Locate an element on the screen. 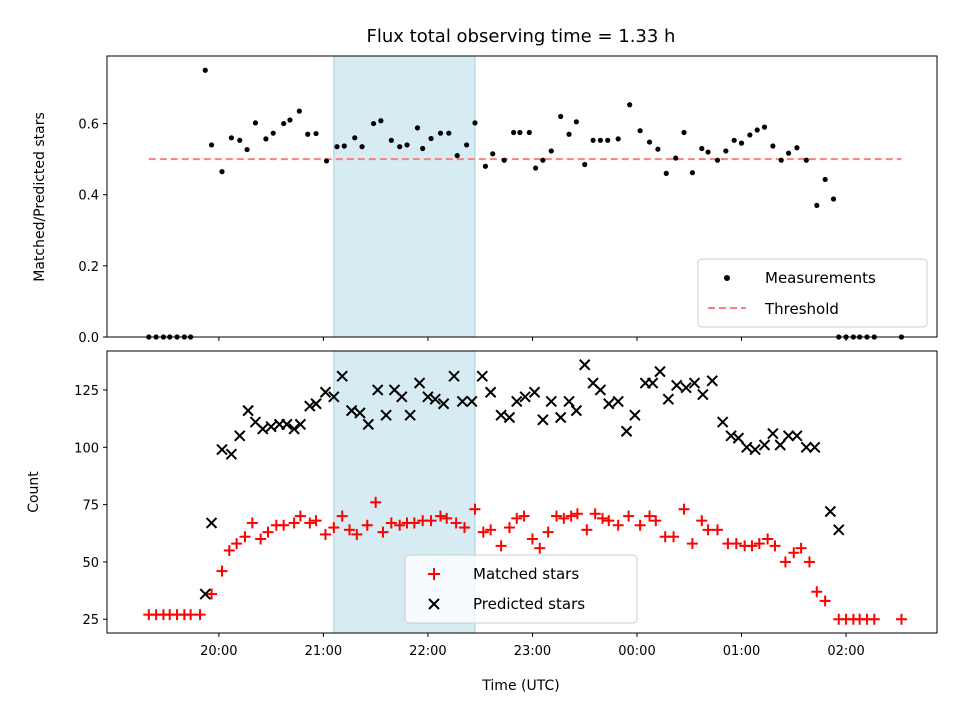  ratio-legend-box is located at coordinates (812, 293).